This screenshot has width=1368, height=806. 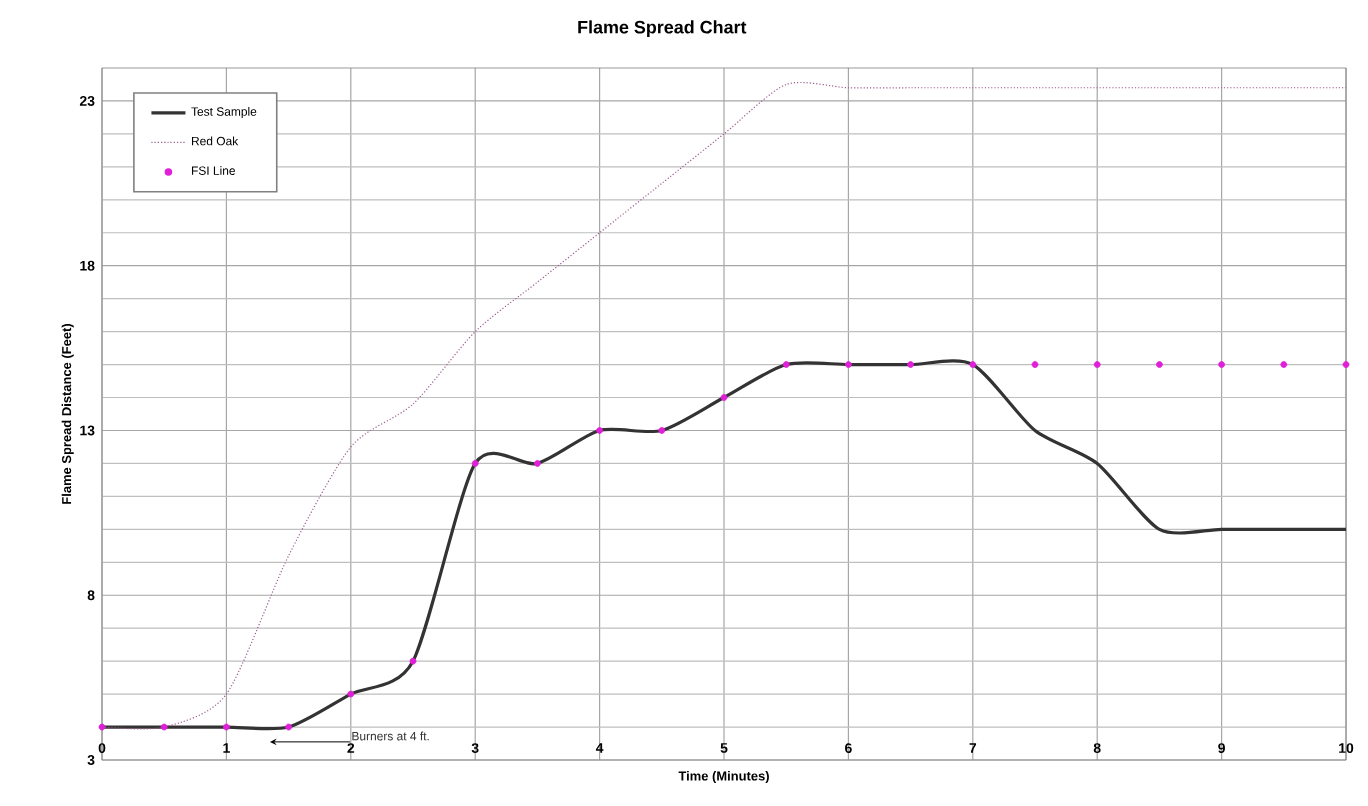 I want to click on chart-title: Flame Spread Chart, so click(x=662, y=29).